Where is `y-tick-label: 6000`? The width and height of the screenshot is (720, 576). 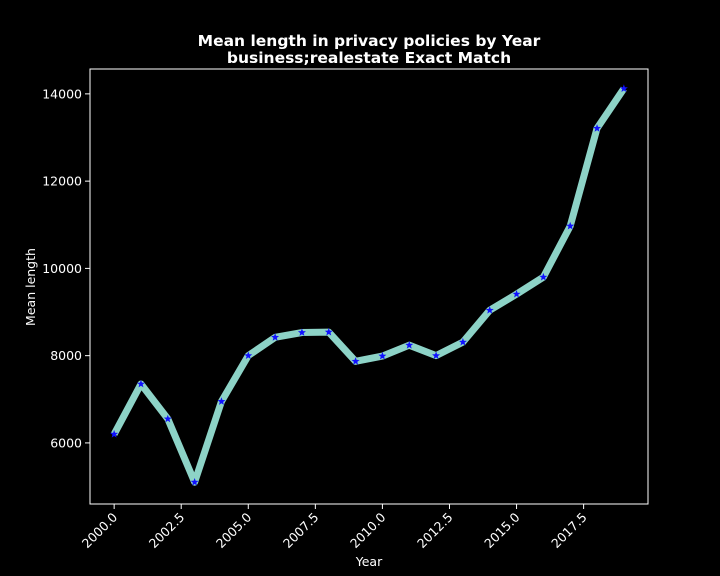 y-tick-label: 6000 is located at coordinates (66, 442).